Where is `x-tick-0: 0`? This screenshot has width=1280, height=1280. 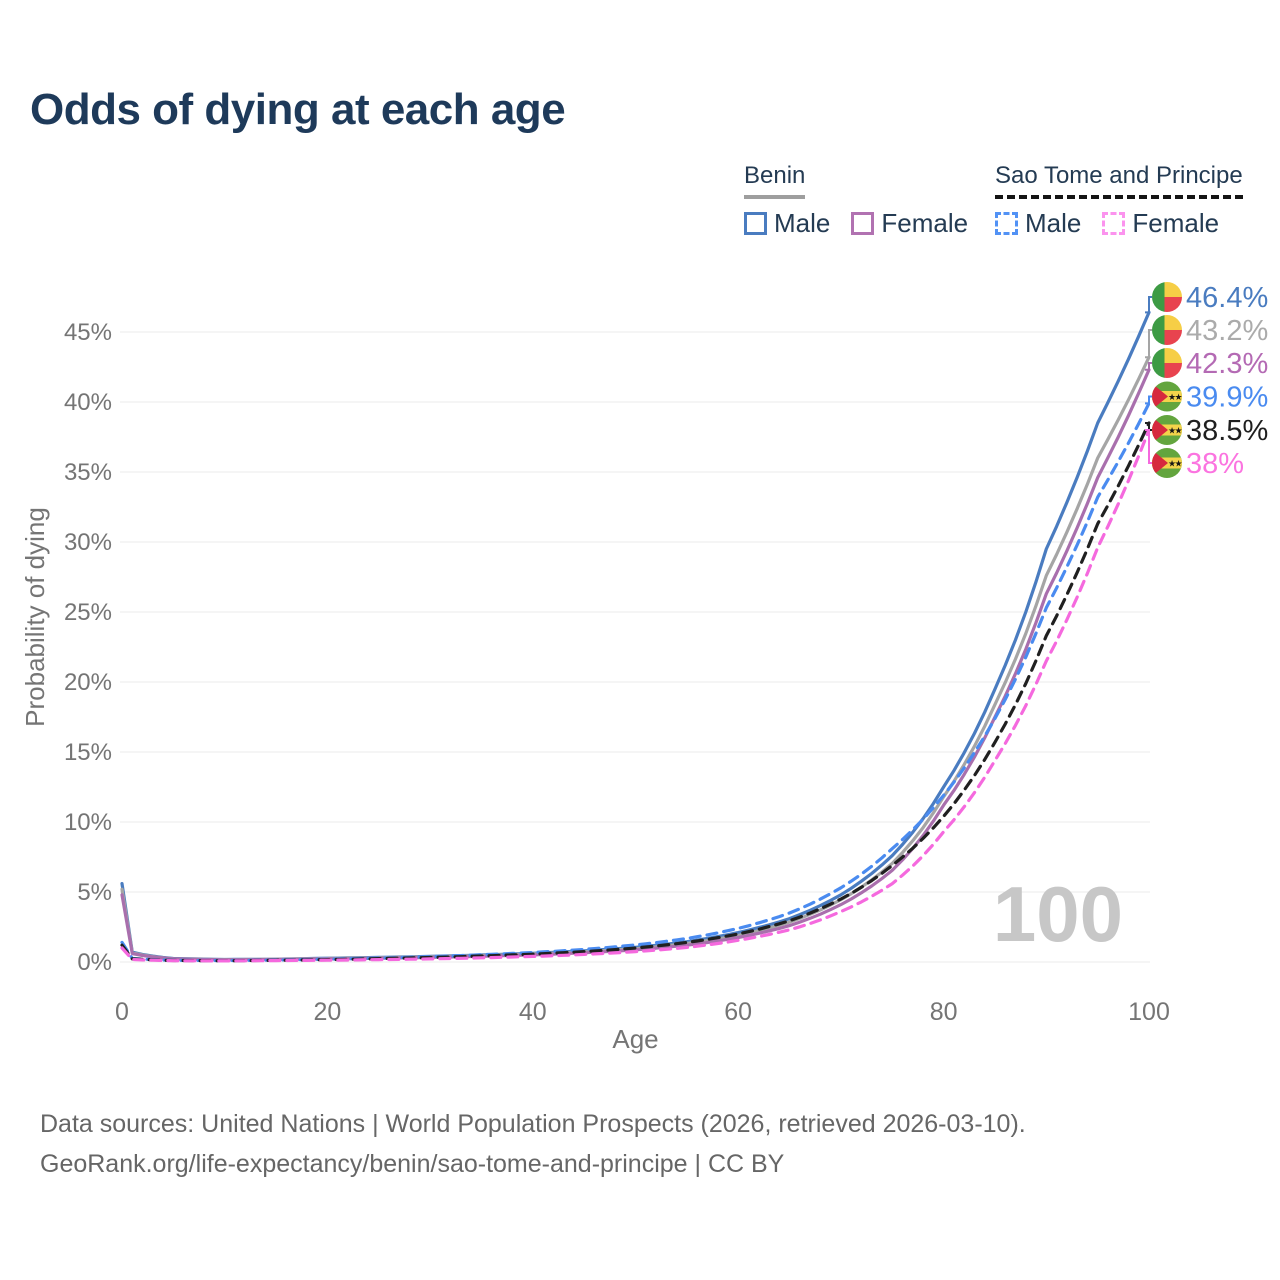 x-tick-0: 0 is located at coordinates (122, 1012).